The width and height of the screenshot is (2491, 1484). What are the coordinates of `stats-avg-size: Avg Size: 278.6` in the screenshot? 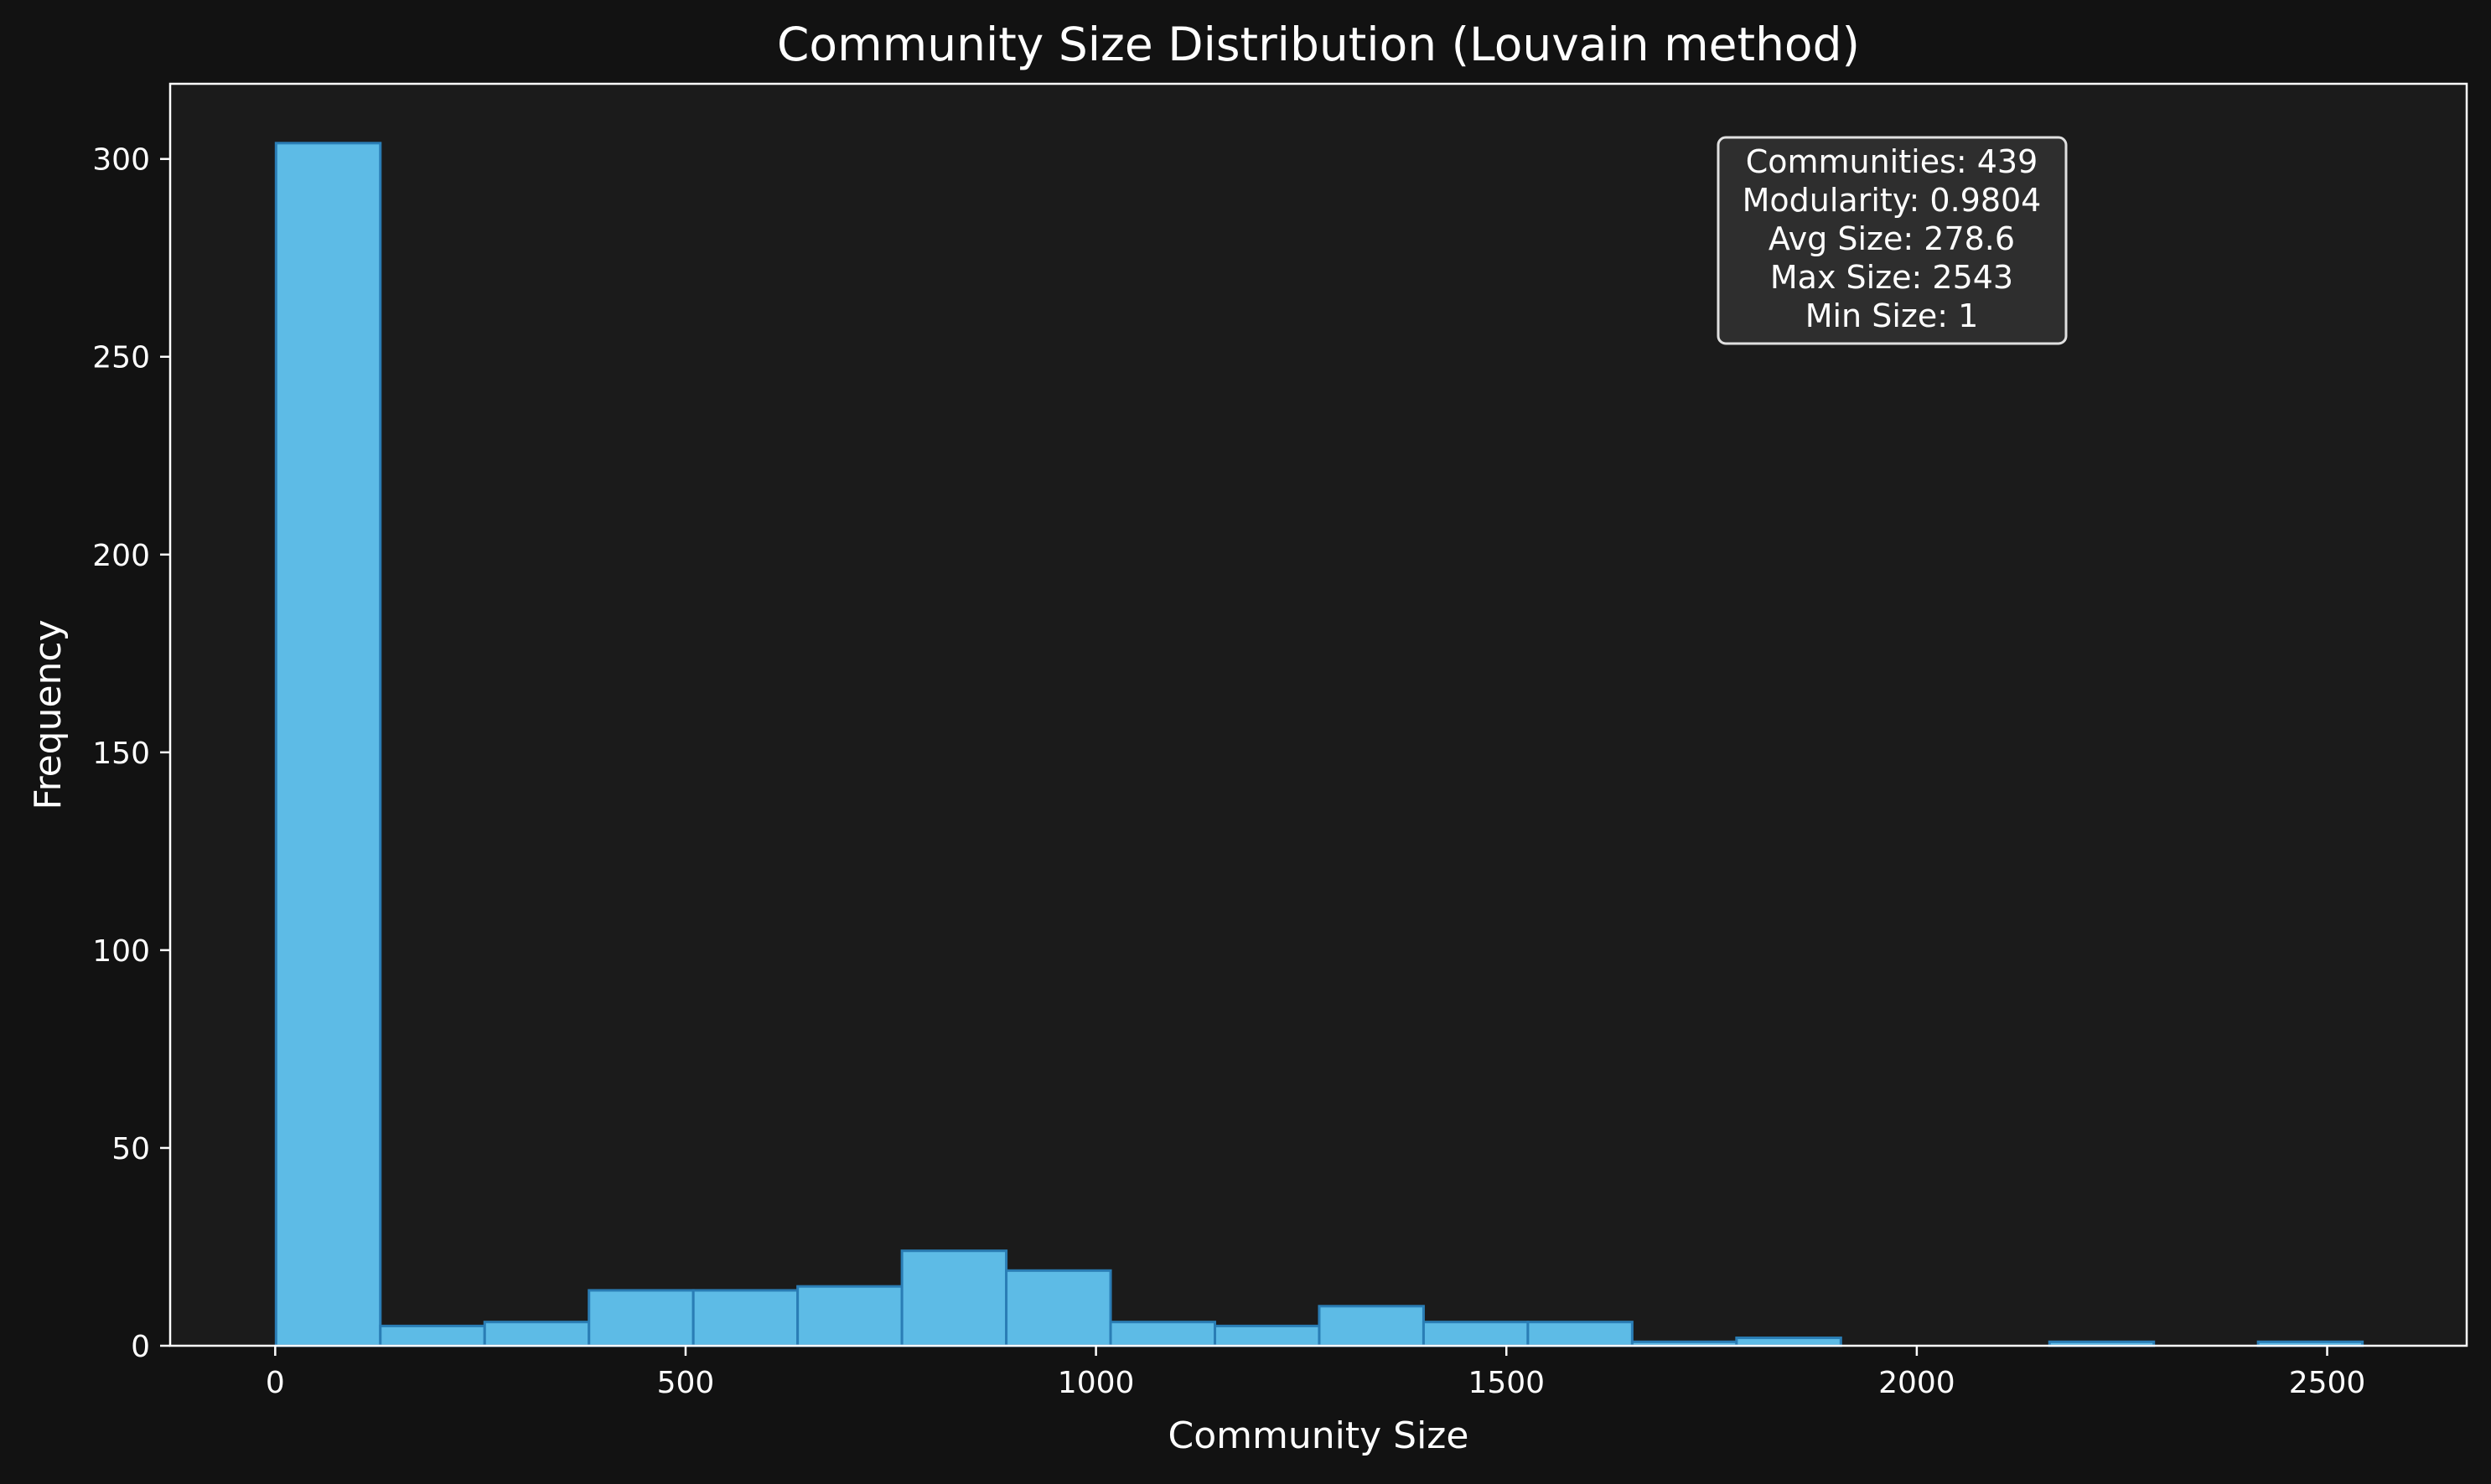 It's located at (1892, 238).